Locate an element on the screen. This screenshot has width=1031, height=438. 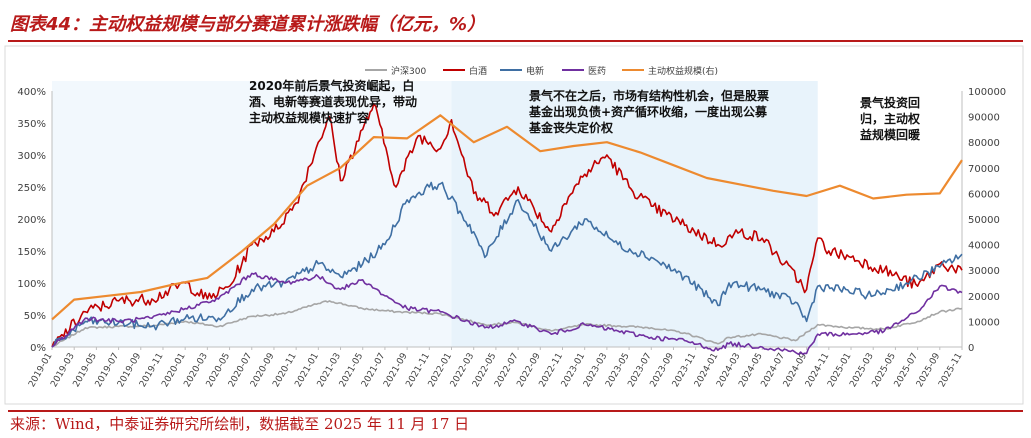
y-left-tick-label: 300% is located at coordinates (31, 156).